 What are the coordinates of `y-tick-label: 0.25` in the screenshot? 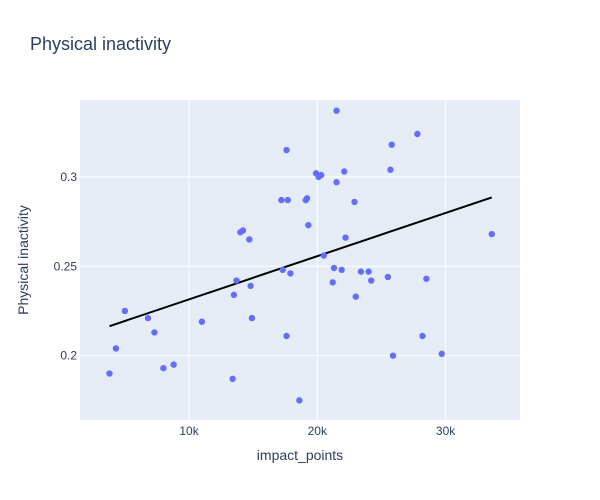 It's located at (66, 266).